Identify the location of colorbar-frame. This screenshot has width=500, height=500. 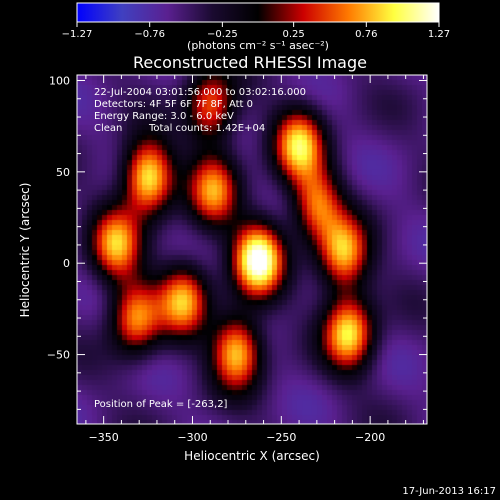
(258, 12).